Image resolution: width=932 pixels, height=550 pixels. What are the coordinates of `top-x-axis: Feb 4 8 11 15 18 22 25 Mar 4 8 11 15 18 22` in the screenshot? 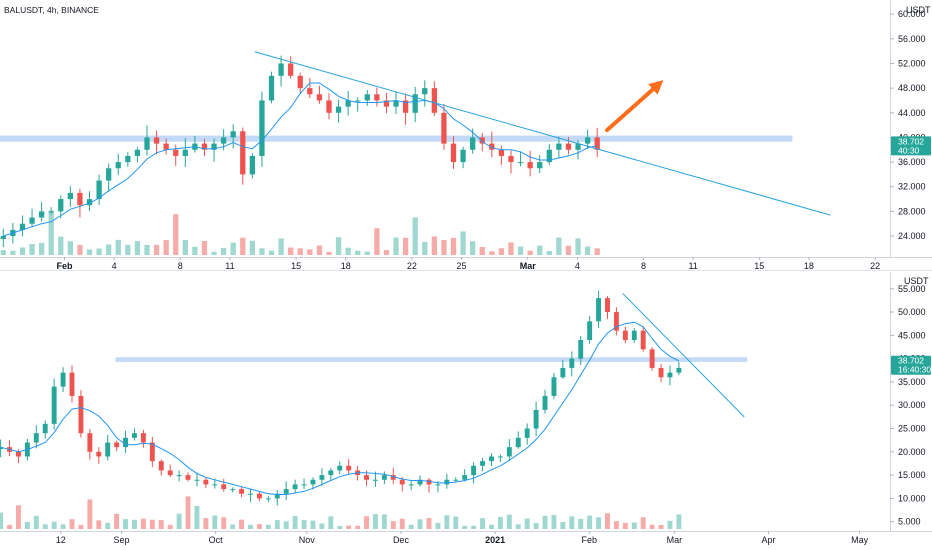 It's located at (469, 264).